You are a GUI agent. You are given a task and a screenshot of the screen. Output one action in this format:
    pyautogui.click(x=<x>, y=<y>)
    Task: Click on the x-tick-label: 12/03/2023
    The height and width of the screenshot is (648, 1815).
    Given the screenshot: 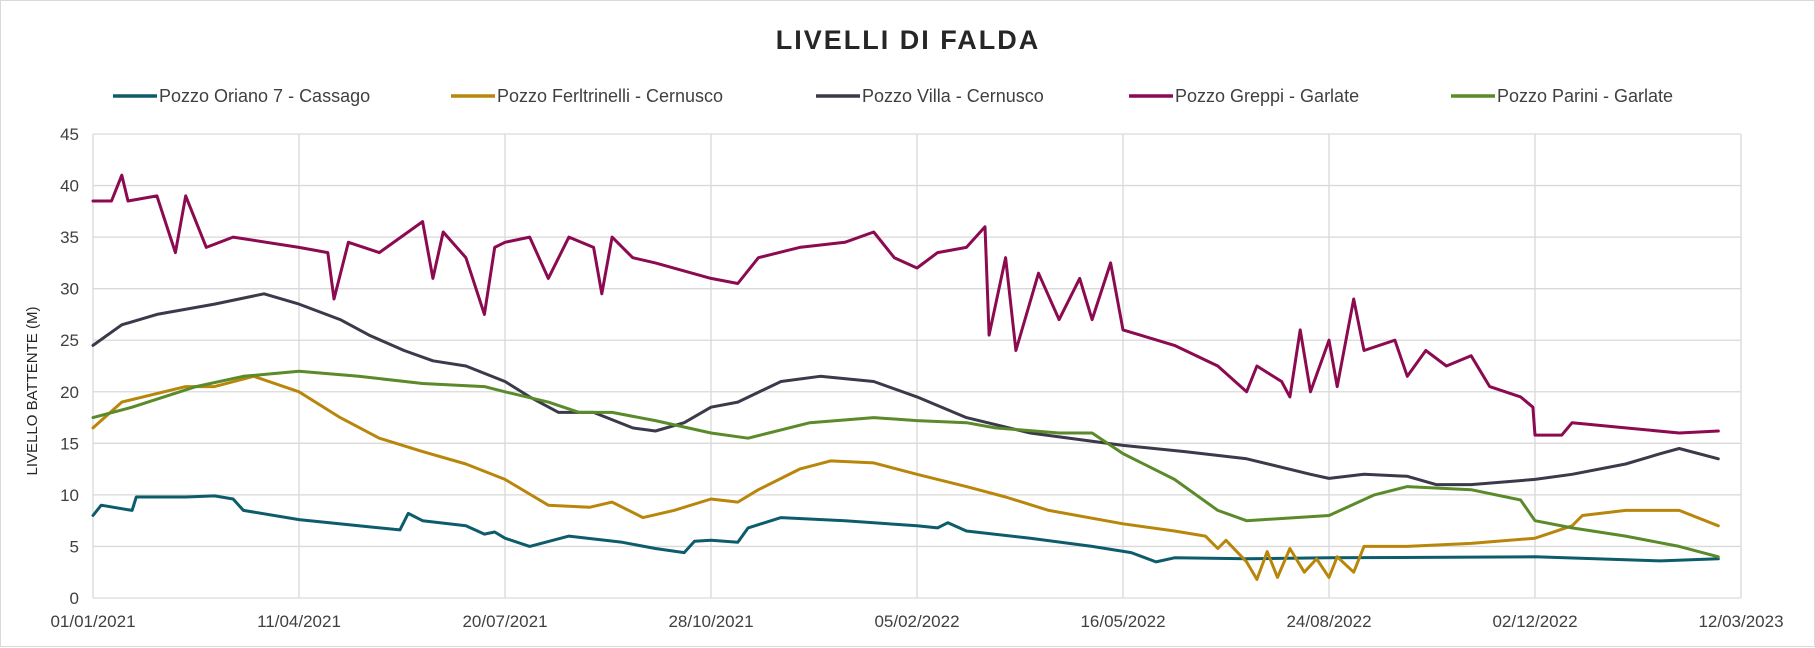 What is the action you would take?
    pyautogui.click(x=1740, y=621)
    